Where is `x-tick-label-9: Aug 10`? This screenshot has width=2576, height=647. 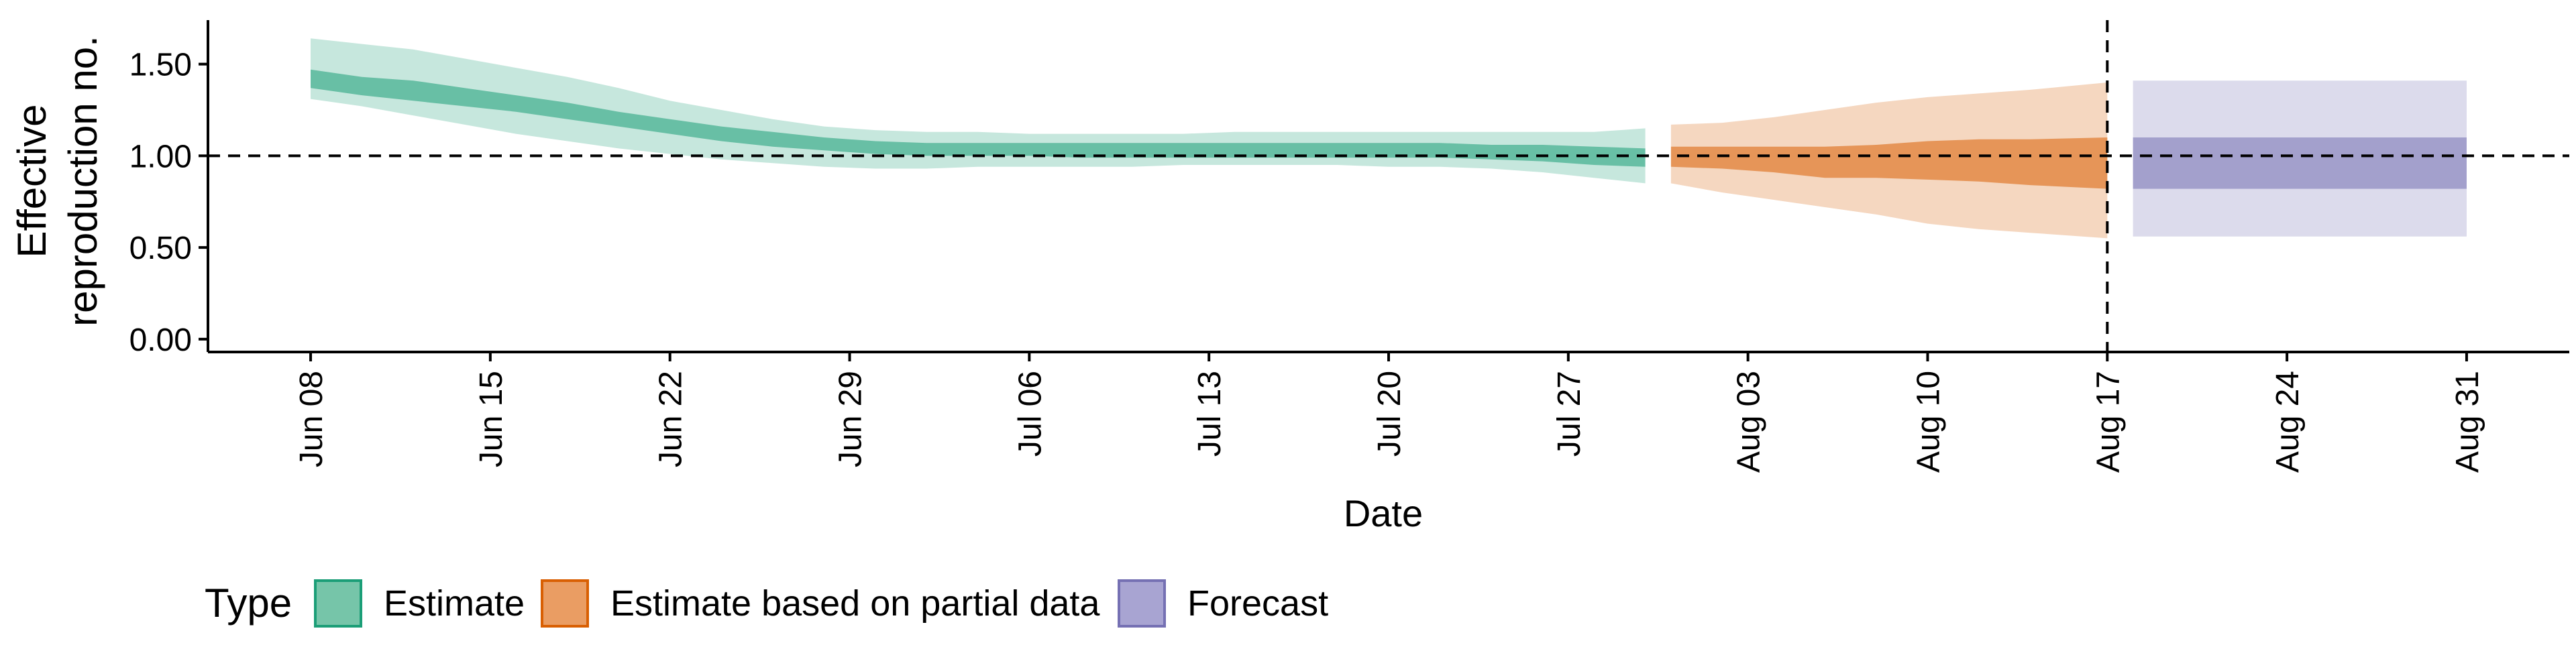
x-tick-label-9: Aug 10 is located at coordinates (1929, 422).